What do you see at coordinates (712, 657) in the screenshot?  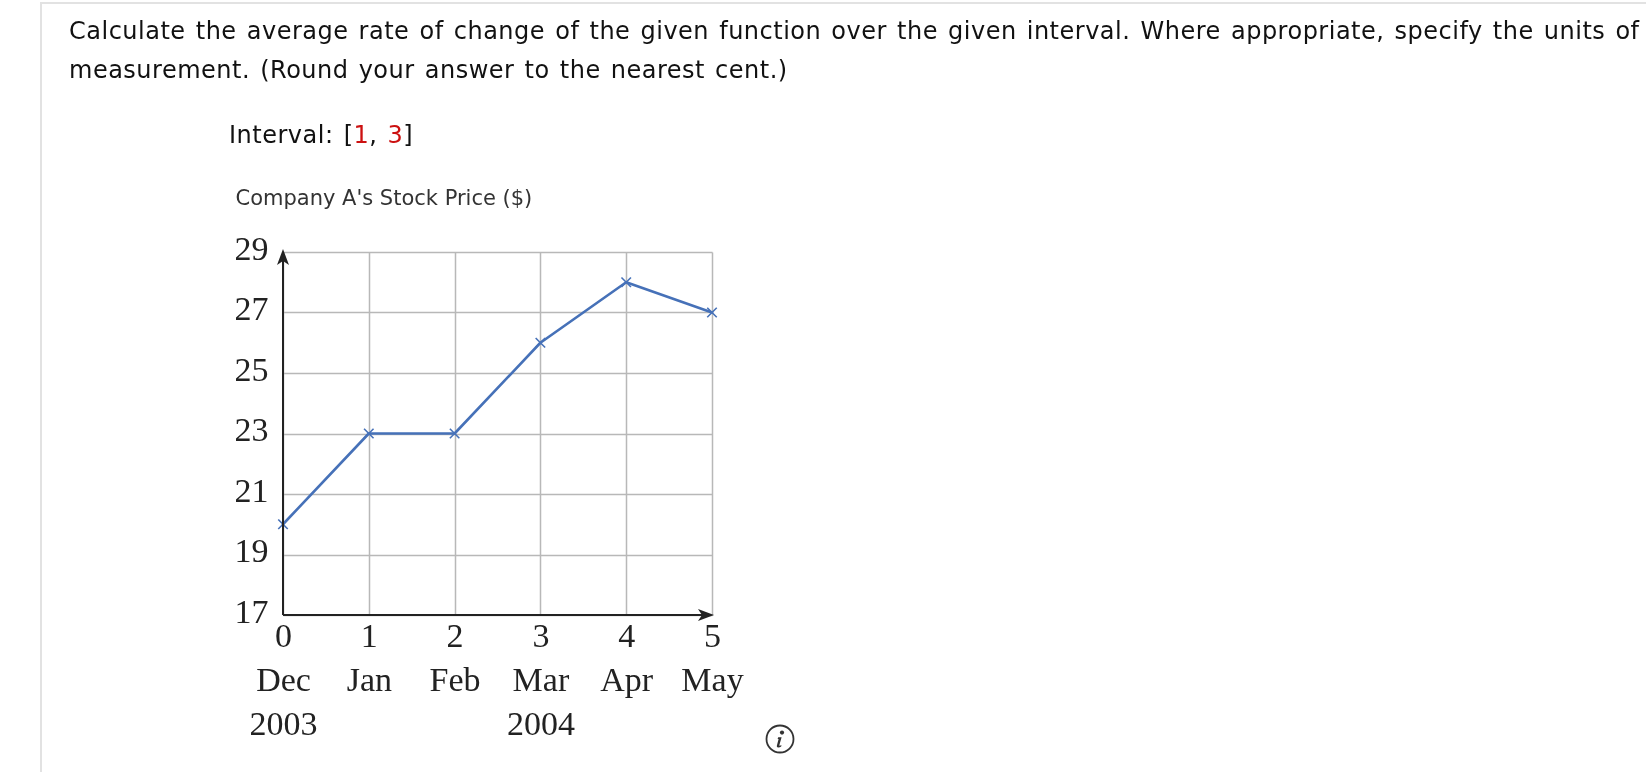 I see `x-tick-label: 5 May` at bounding box center [712, 657].